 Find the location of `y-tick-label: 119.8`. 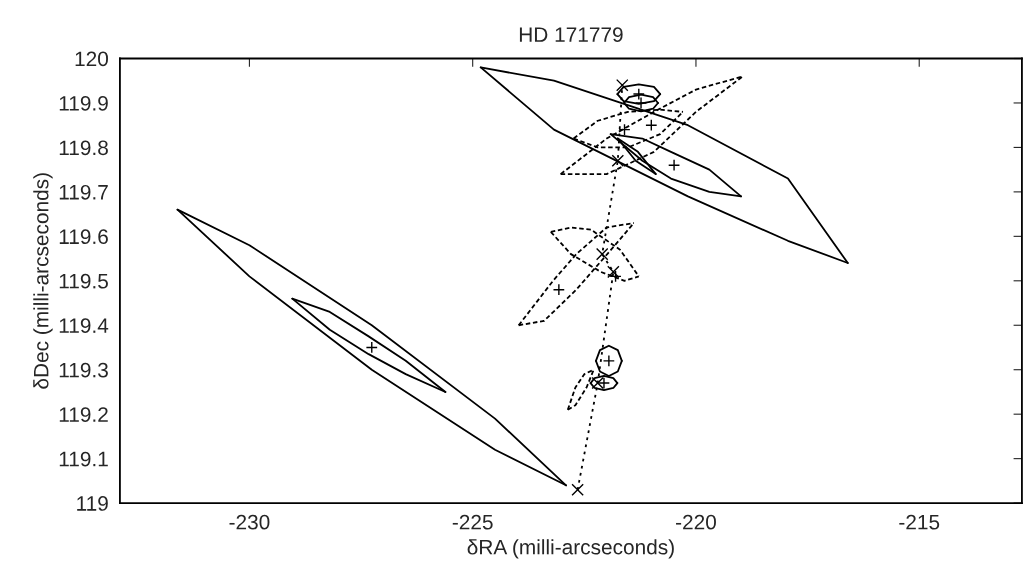

y-tick-label: 119.8 is located at coordinates (83, 148).